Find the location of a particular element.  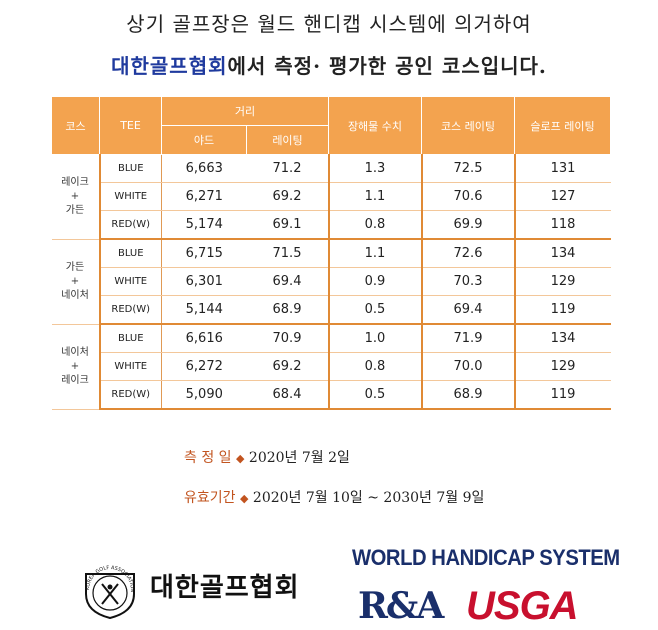

table-row: 가든 + 네이처 BLUE 6,715 71.5 1.1 72.6 134 is located at coordinates (331, 282).